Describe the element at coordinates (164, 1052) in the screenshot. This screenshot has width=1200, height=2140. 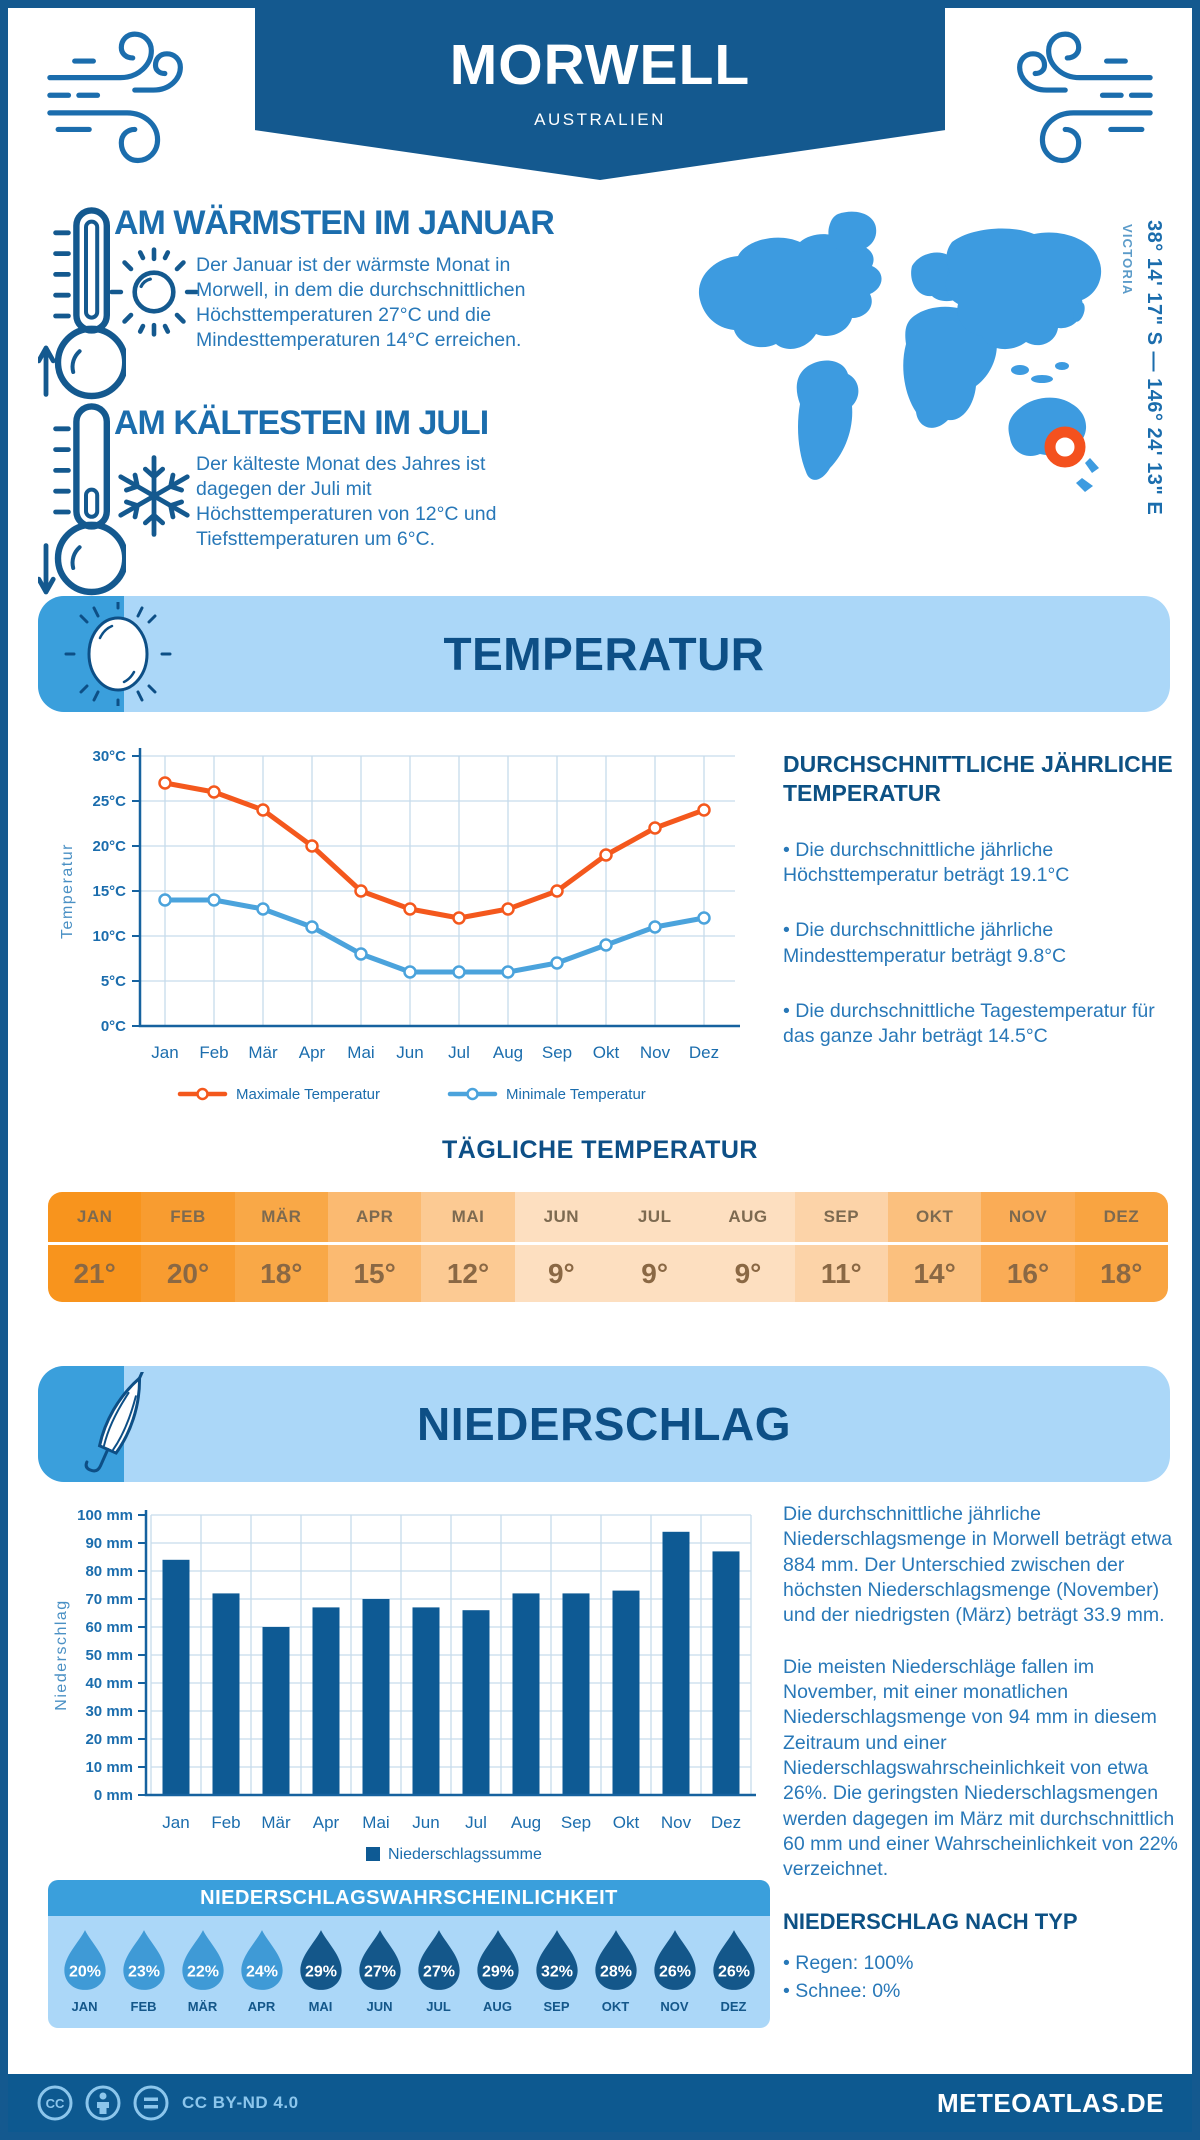
I see `svg-text: Jan` at that location.